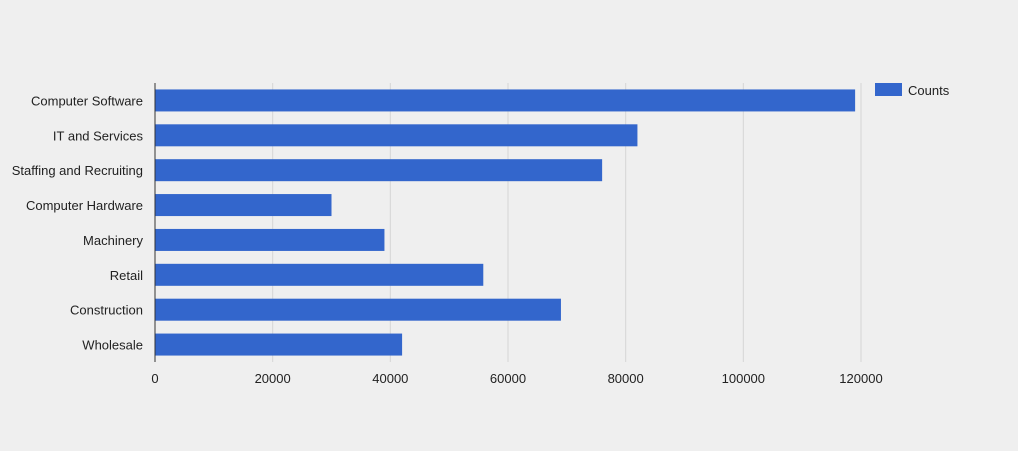 This screenshot has width=1018, height=451. What do you see at coordinates (84, 205) in the screenshot?
I see `y-category-label: Computer Hardware` at bounding box center [84, 205].